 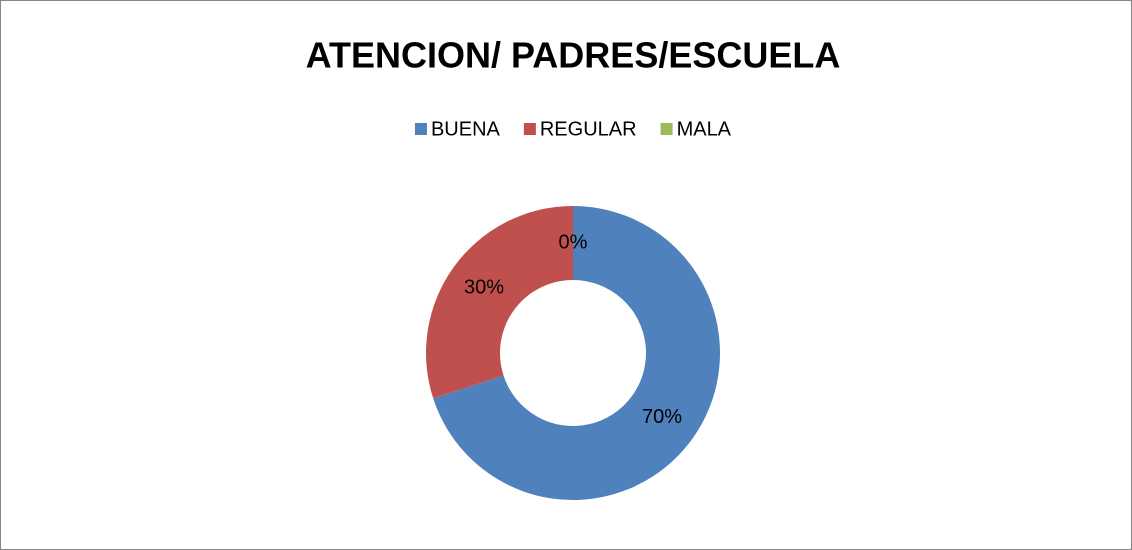 What do you see at coordinates (466, 129) in the screenshot?
I see `legend-label: BUENA` at bounding box center [466, 129].